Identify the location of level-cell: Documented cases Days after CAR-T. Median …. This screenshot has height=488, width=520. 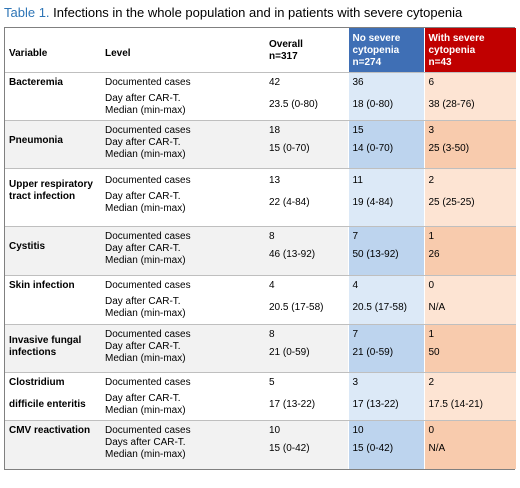
(183, 444).